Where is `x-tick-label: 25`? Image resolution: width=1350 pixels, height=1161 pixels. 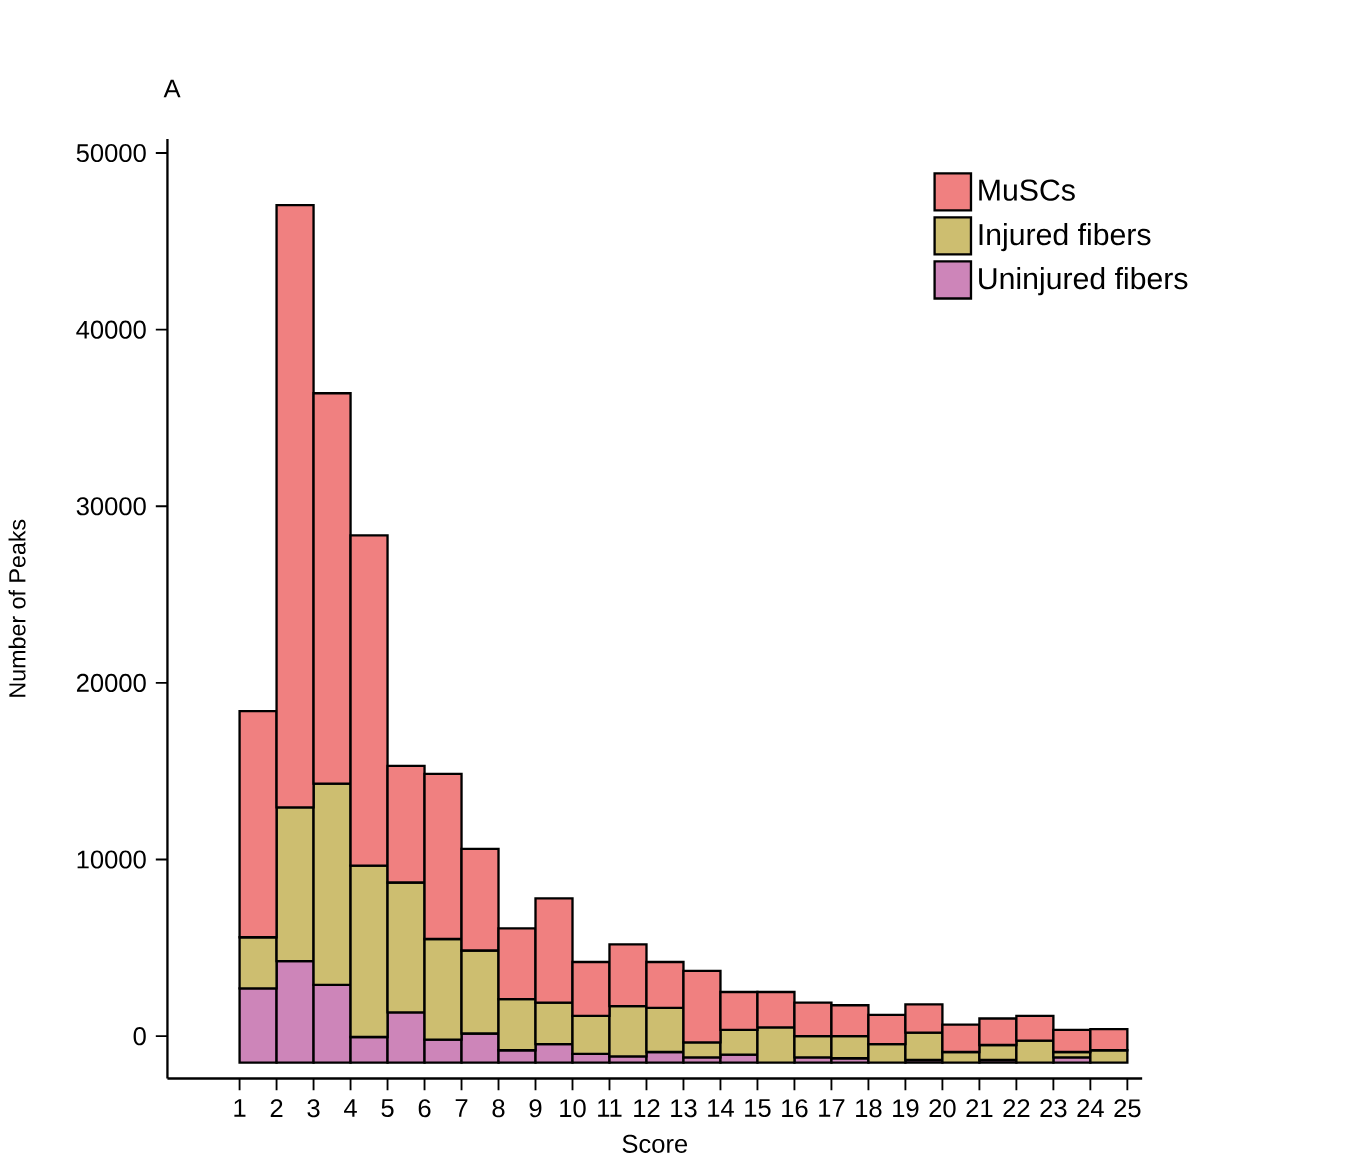
x-tick-label: 25 is located at coordinates (1127, 1108).